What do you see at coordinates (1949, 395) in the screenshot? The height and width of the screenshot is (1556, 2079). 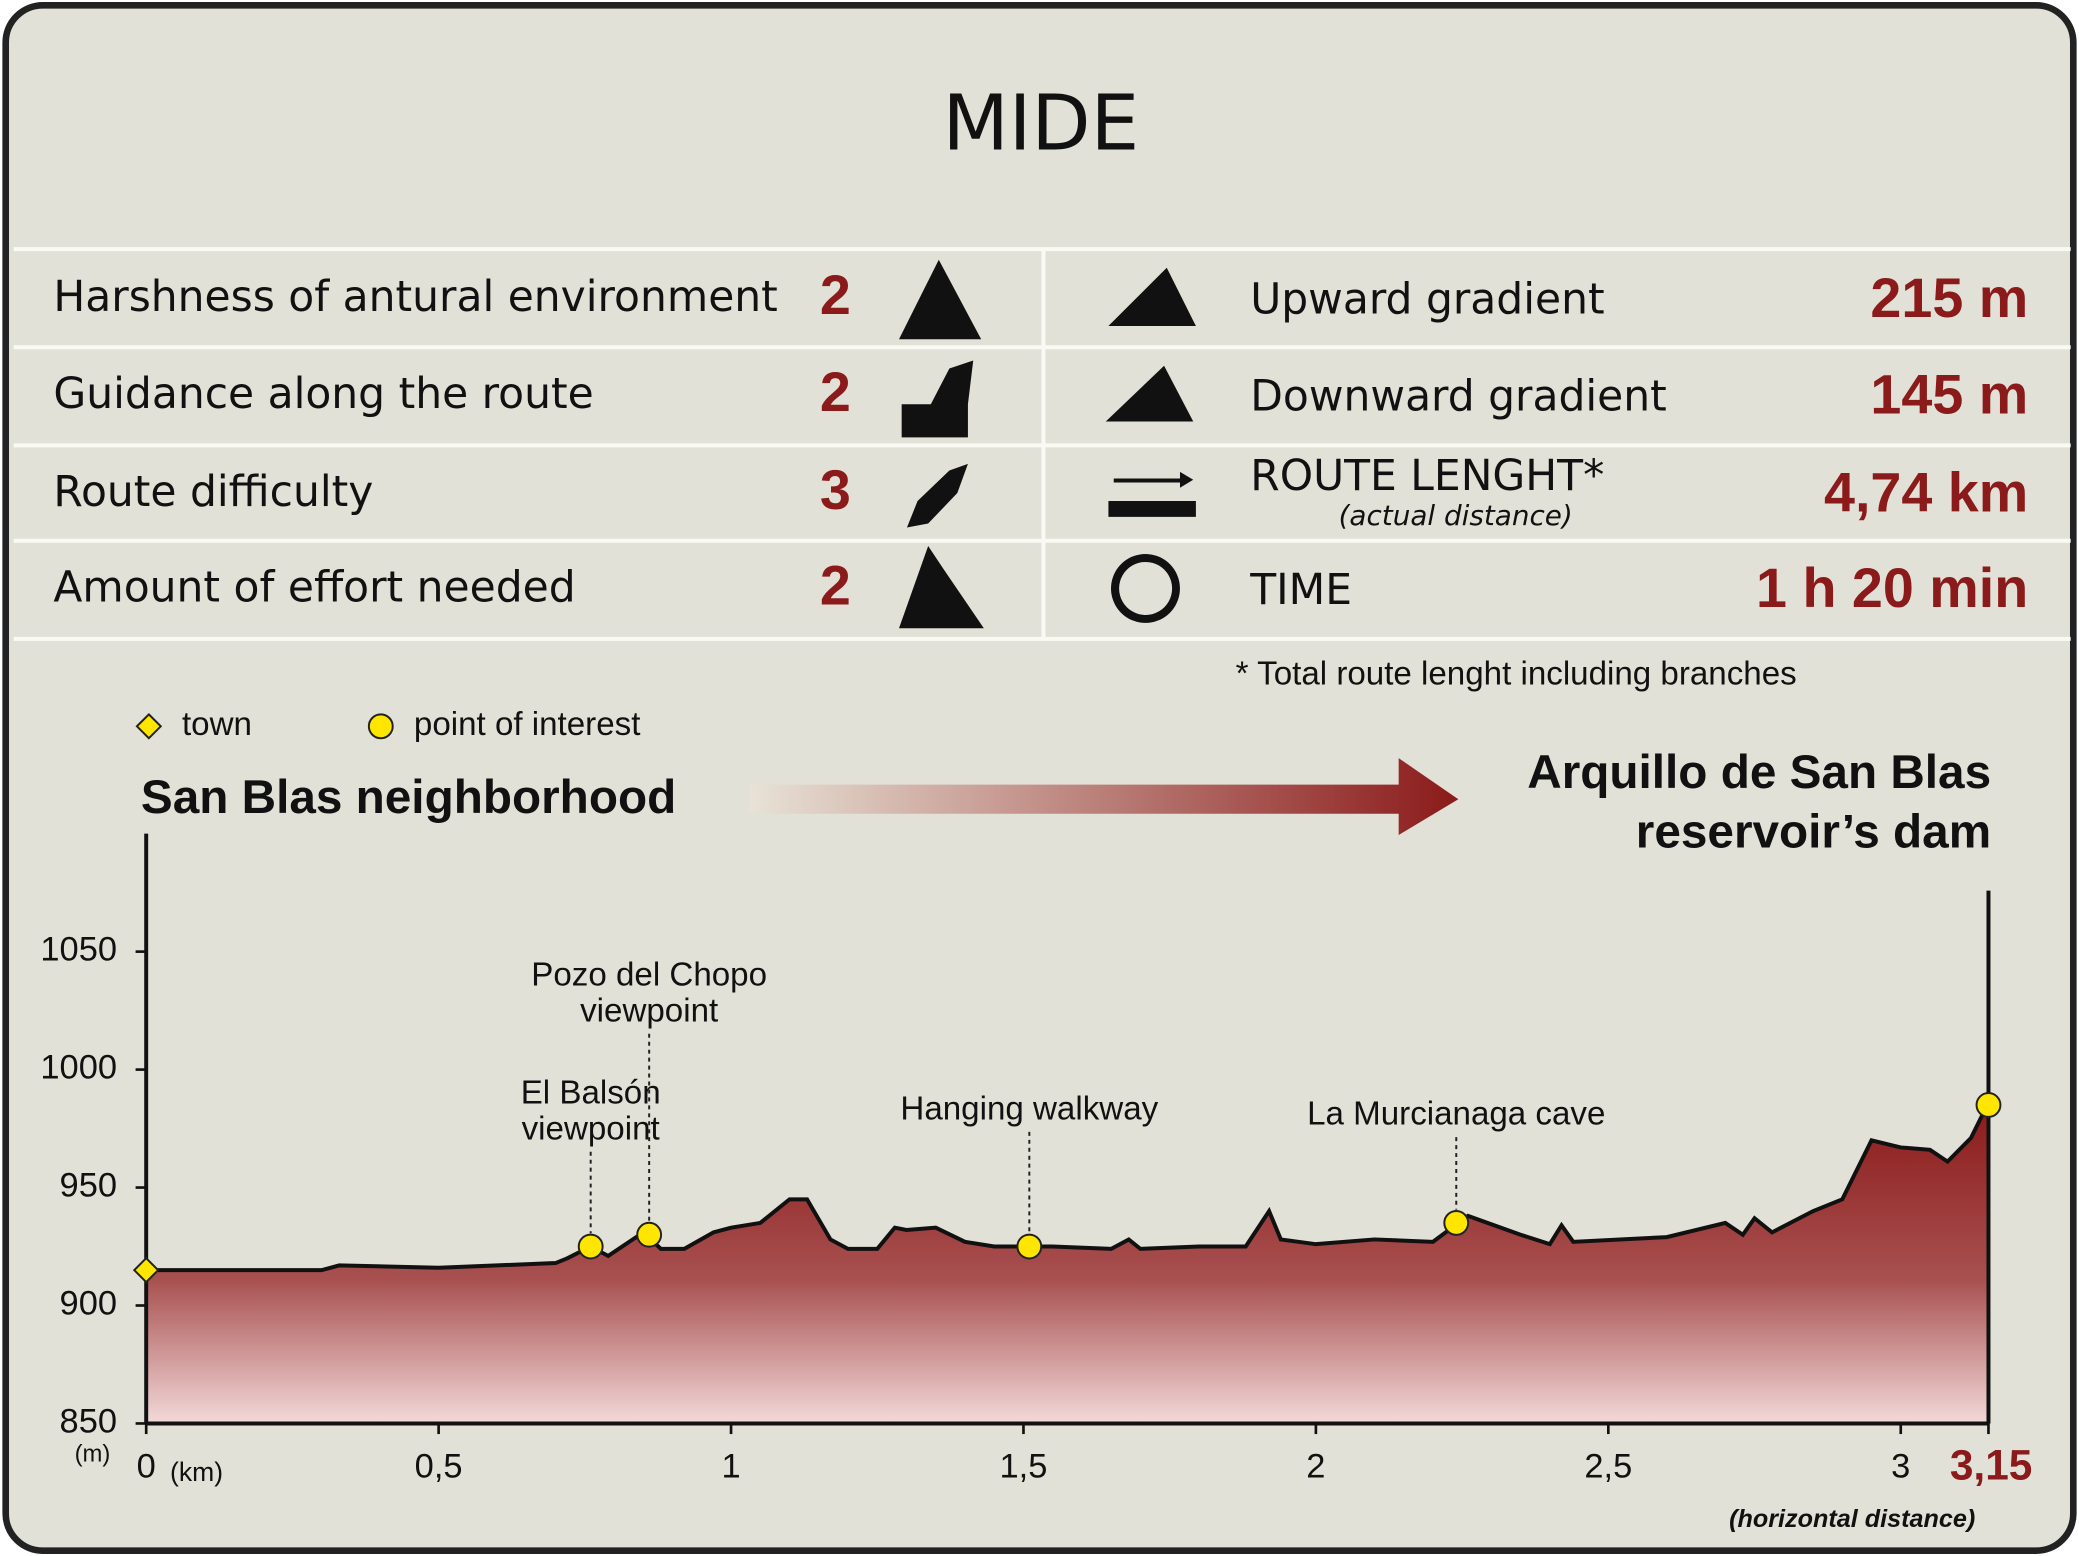 I see `stat-value: 145 m` at bounding box center [1949, 395].